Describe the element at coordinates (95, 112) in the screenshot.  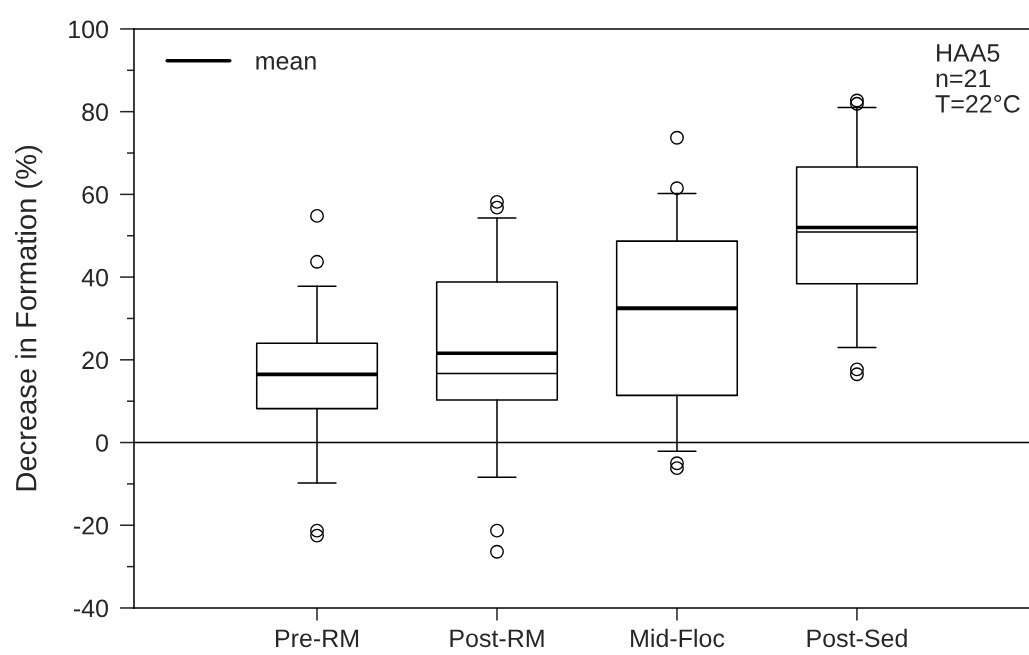
I see `y-tick-label: 80` at that location.